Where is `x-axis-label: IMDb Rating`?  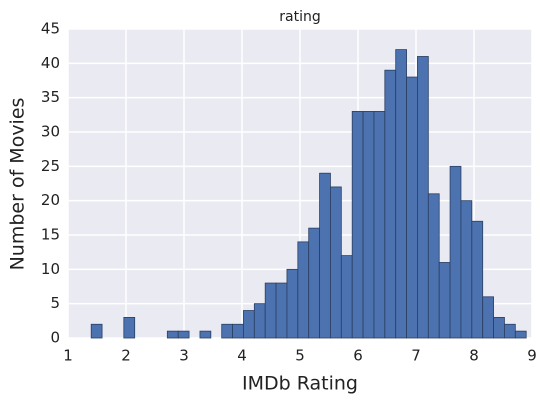
x-axis-label: IMDb Rating is located at coordinates (300, 384).